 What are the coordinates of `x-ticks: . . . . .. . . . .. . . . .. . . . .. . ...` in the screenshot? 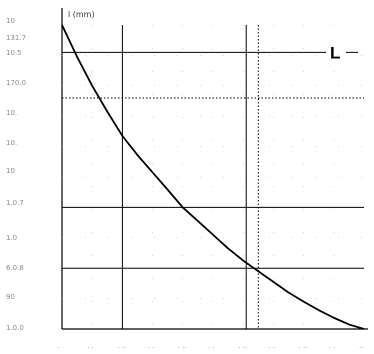 It's located at (210, 346).